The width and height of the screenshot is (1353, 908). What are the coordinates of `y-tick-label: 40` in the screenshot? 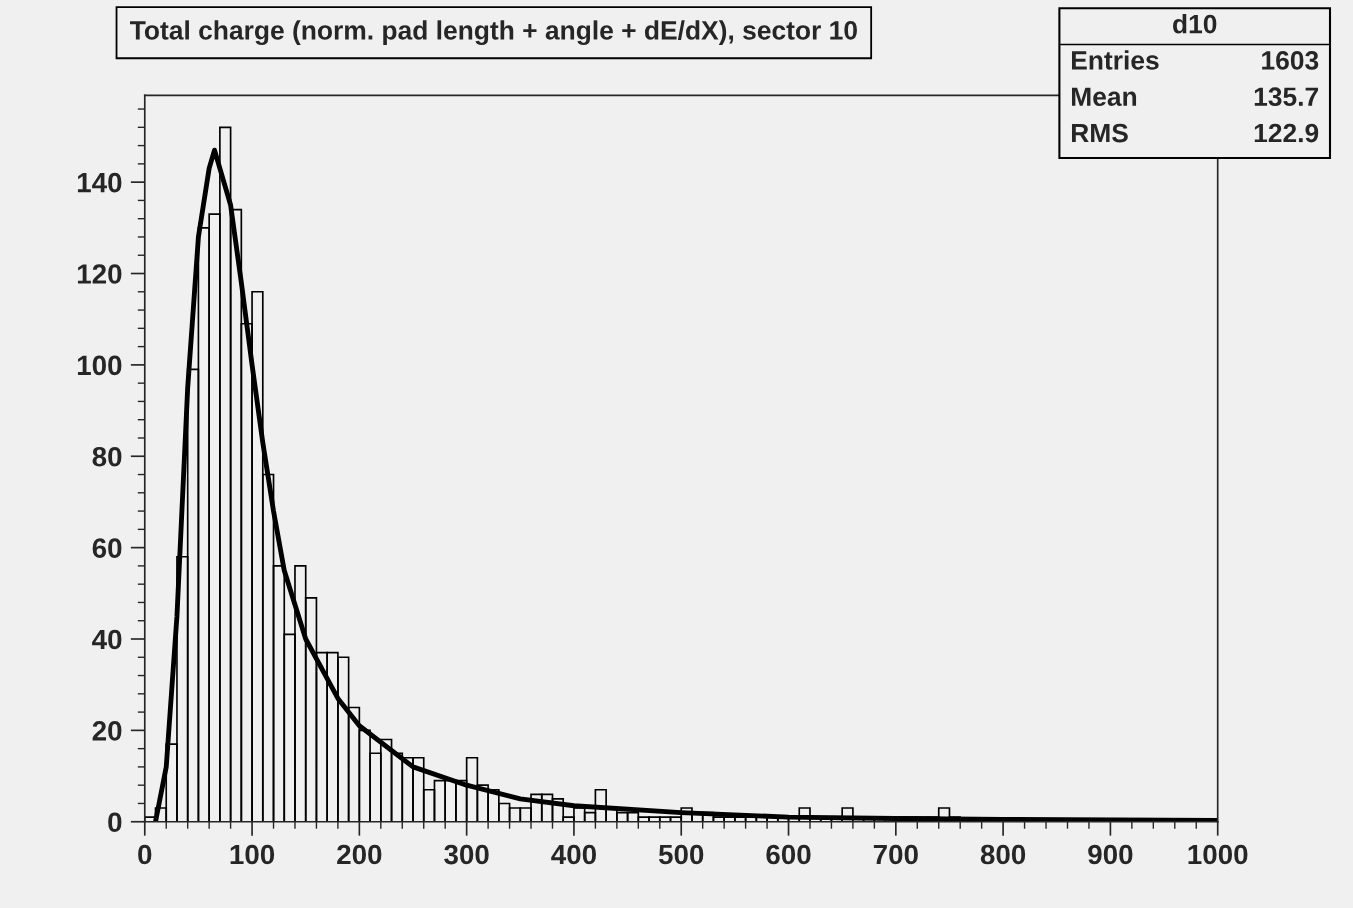 It's located at (107, 639).